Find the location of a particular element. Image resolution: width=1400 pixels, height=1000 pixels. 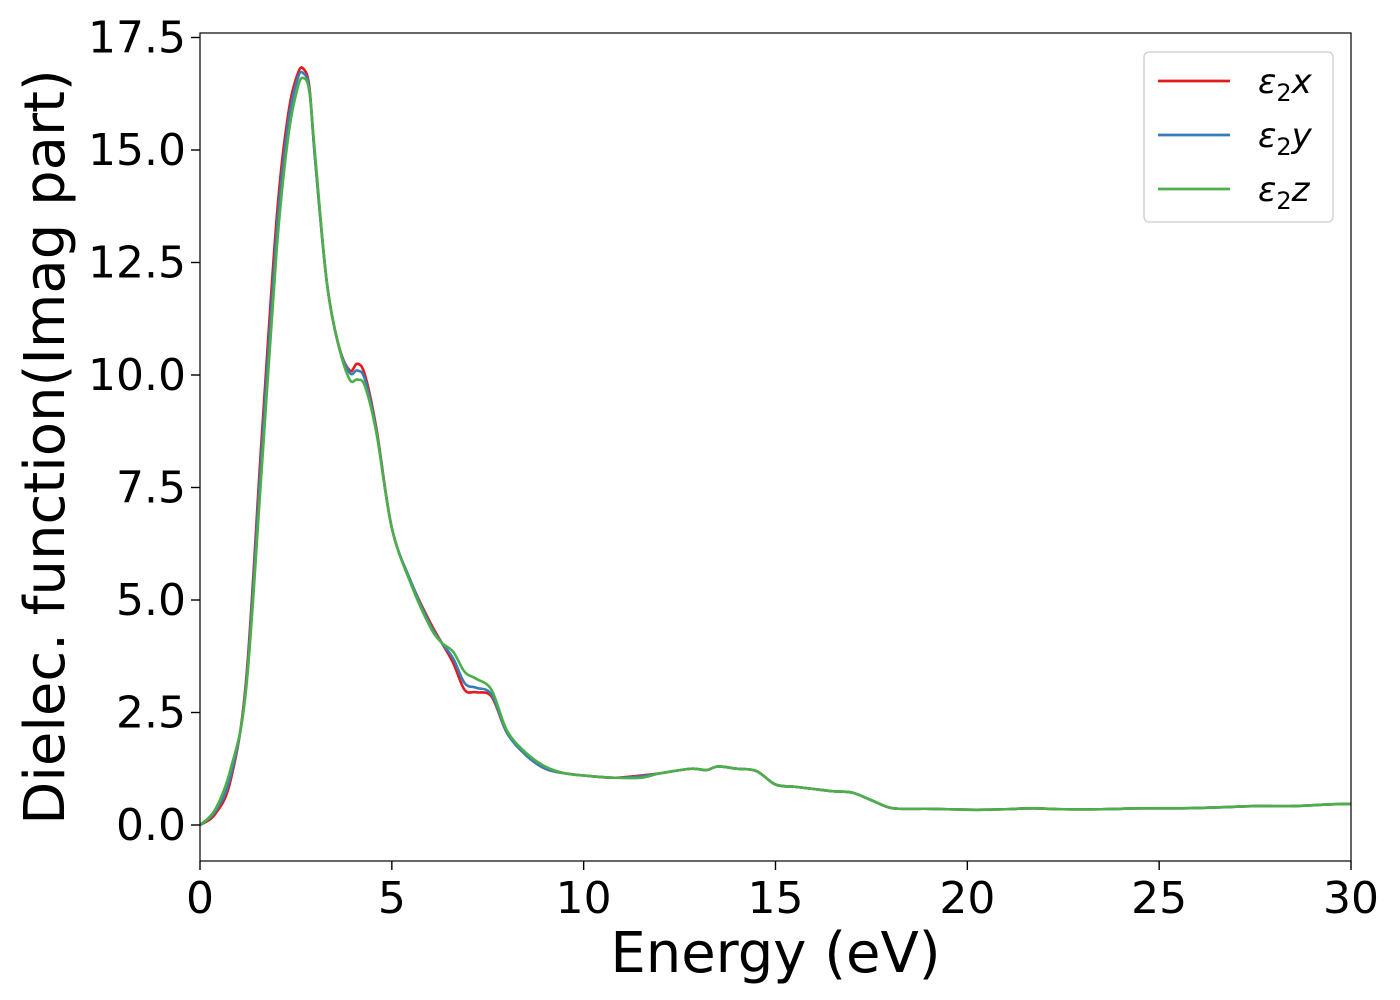

x-tick-label: 30 is located at coordinates (1351, 898).